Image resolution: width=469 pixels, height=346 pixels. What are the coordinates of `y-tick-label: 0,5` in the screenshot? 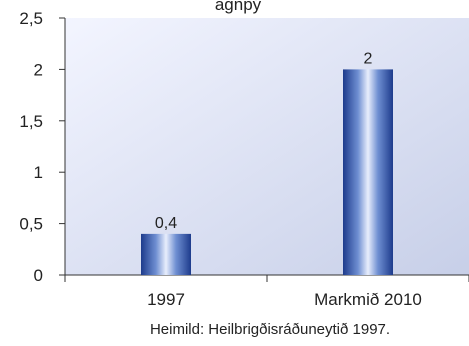 It's located at (31, 224).